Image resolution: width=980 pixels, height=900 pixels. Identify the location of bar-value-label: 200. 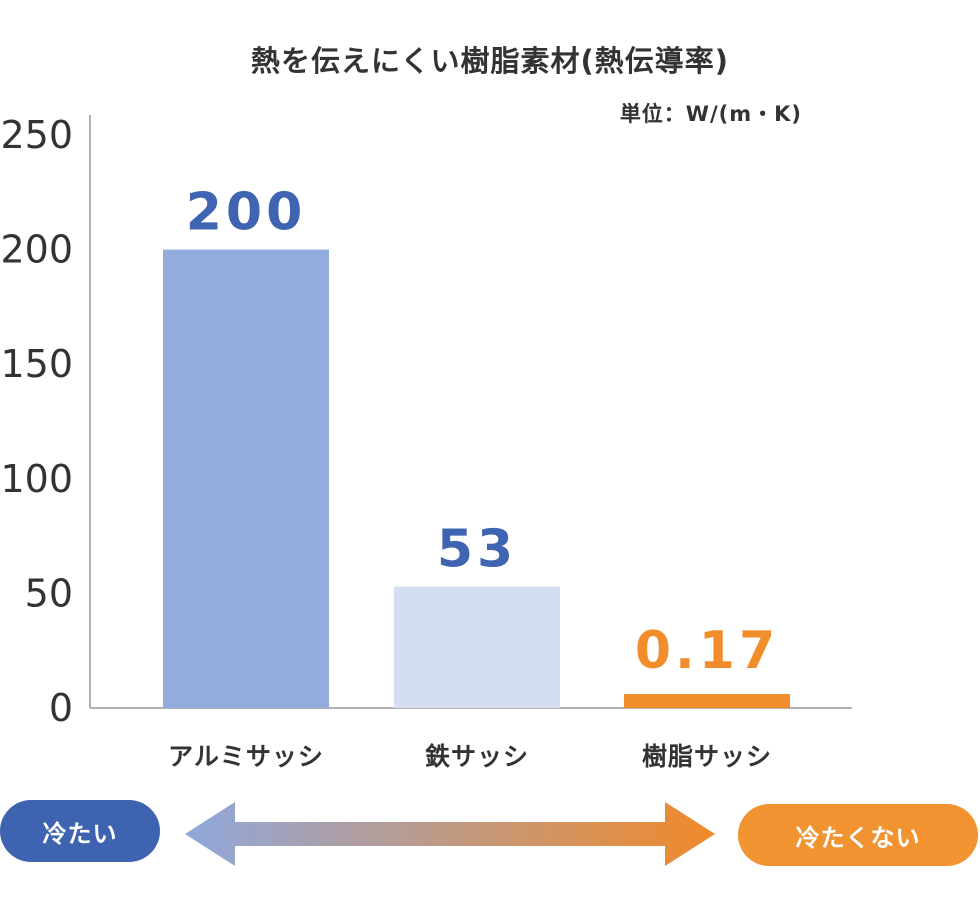
(246, 213).